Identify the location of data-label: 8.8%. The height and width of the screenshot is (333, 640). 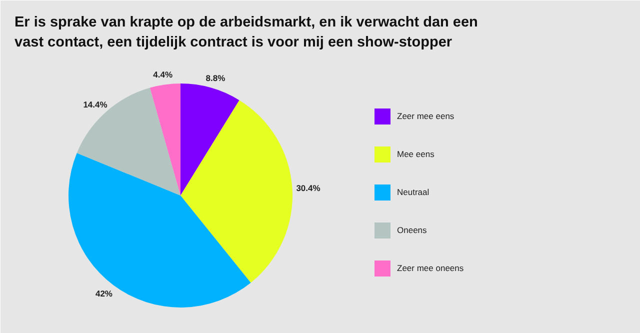
(216, 78).